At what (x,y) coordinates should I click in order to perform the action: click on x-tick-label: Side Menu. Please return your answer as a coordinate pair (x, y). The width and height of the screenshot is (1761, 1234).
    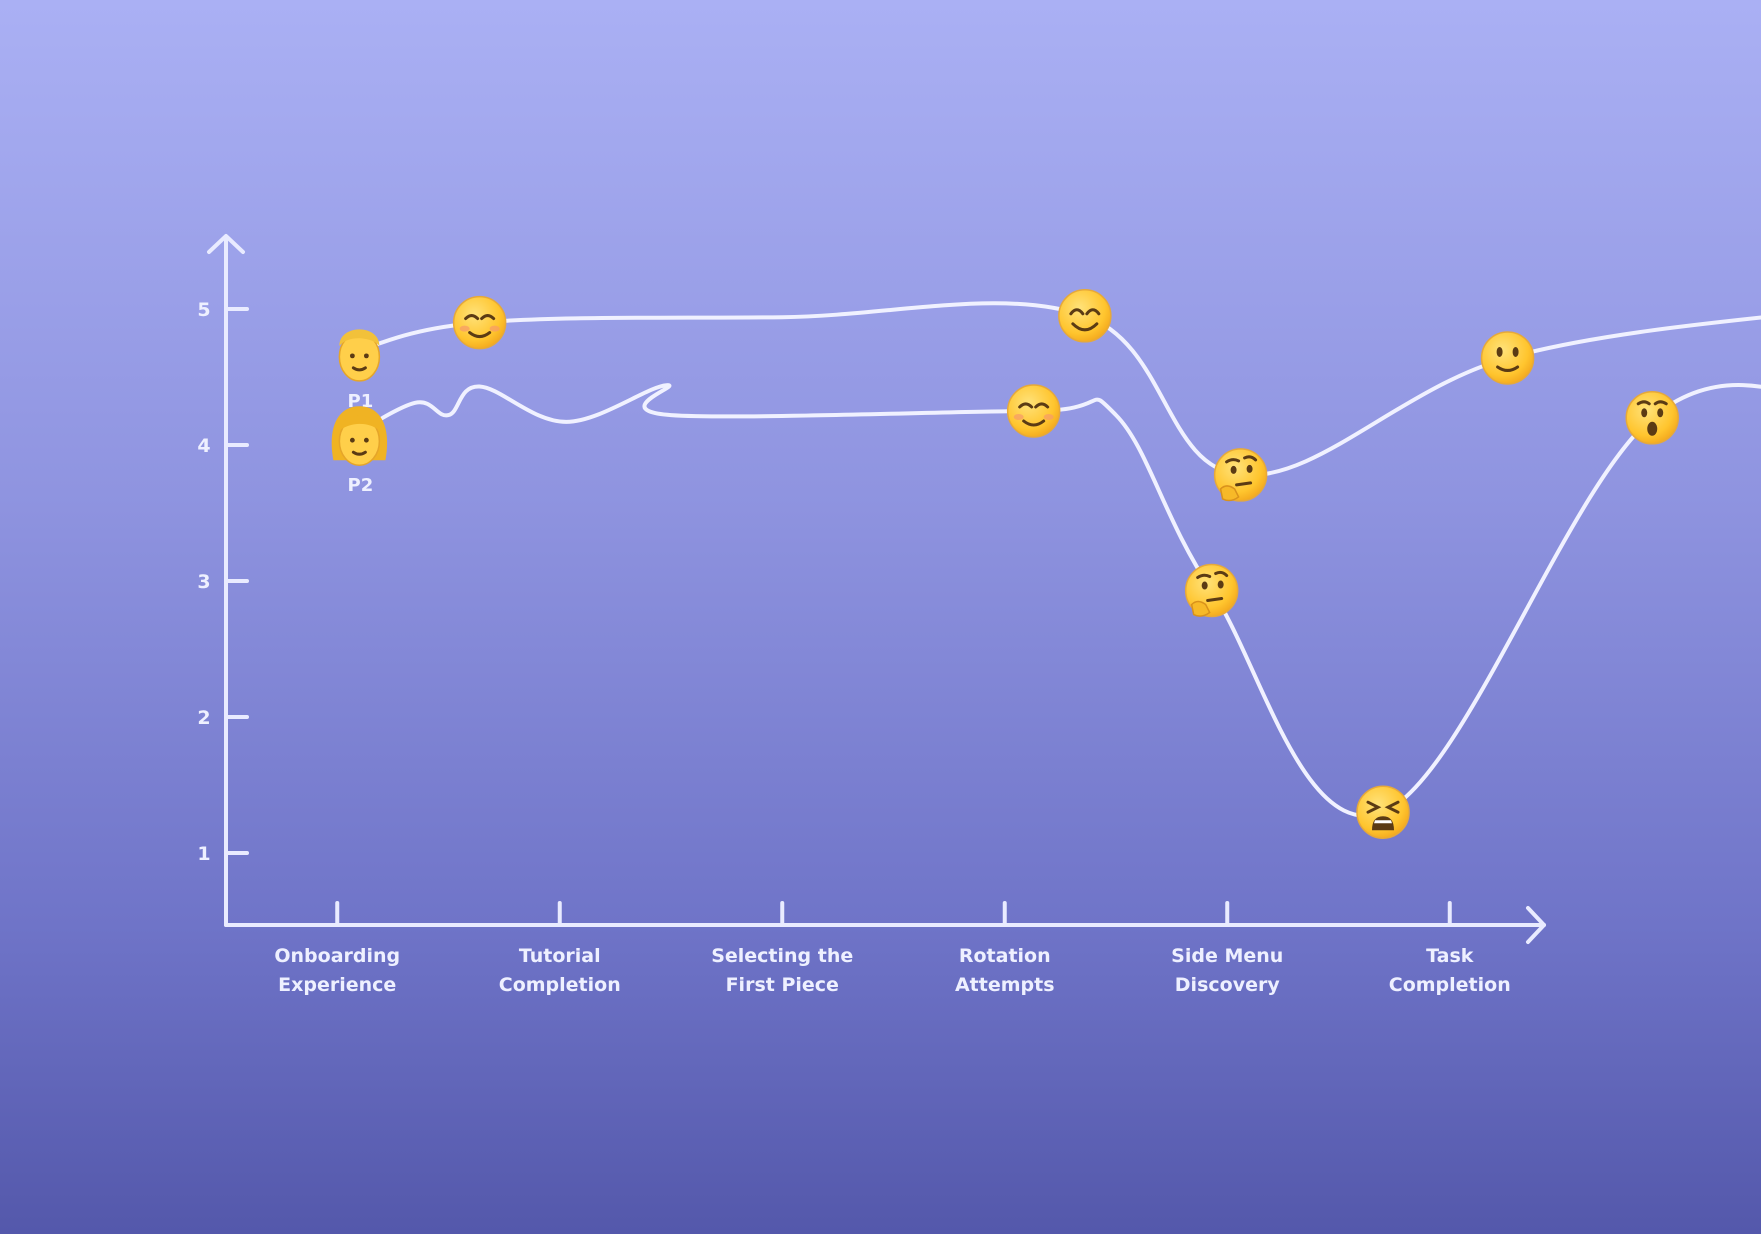
    Looking at the image, I should click on (1227, 956).